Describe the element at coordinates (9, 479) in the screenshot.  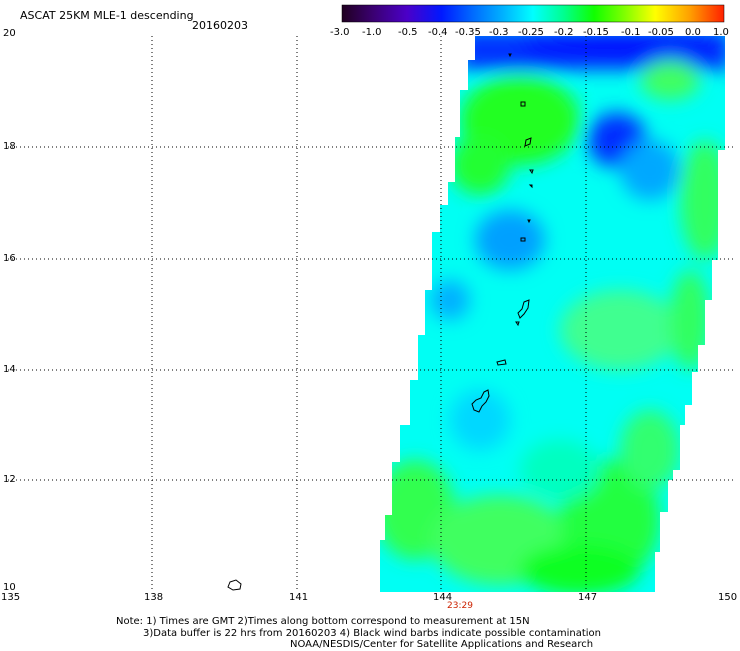
I see `lat-label: 12` at that location.